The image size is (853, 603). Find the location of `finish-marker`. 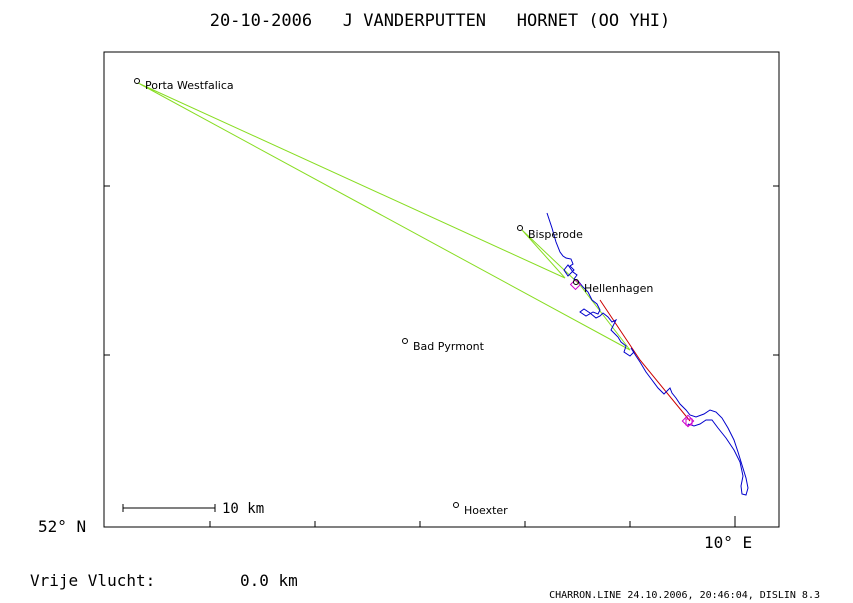

finish-marker is located at coordinates (688, 421).